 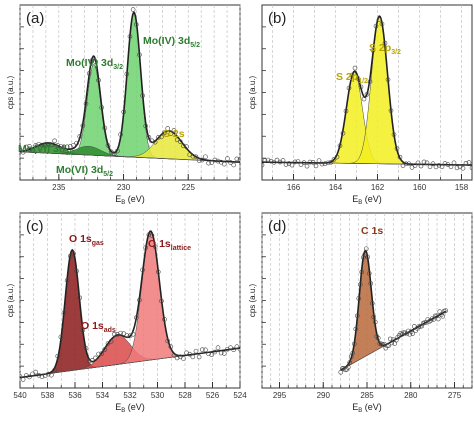 What do you see at coordinates (324, 395) in the screenshot?
I see `x-tick-label: 290` at bounding box center [324, 395].